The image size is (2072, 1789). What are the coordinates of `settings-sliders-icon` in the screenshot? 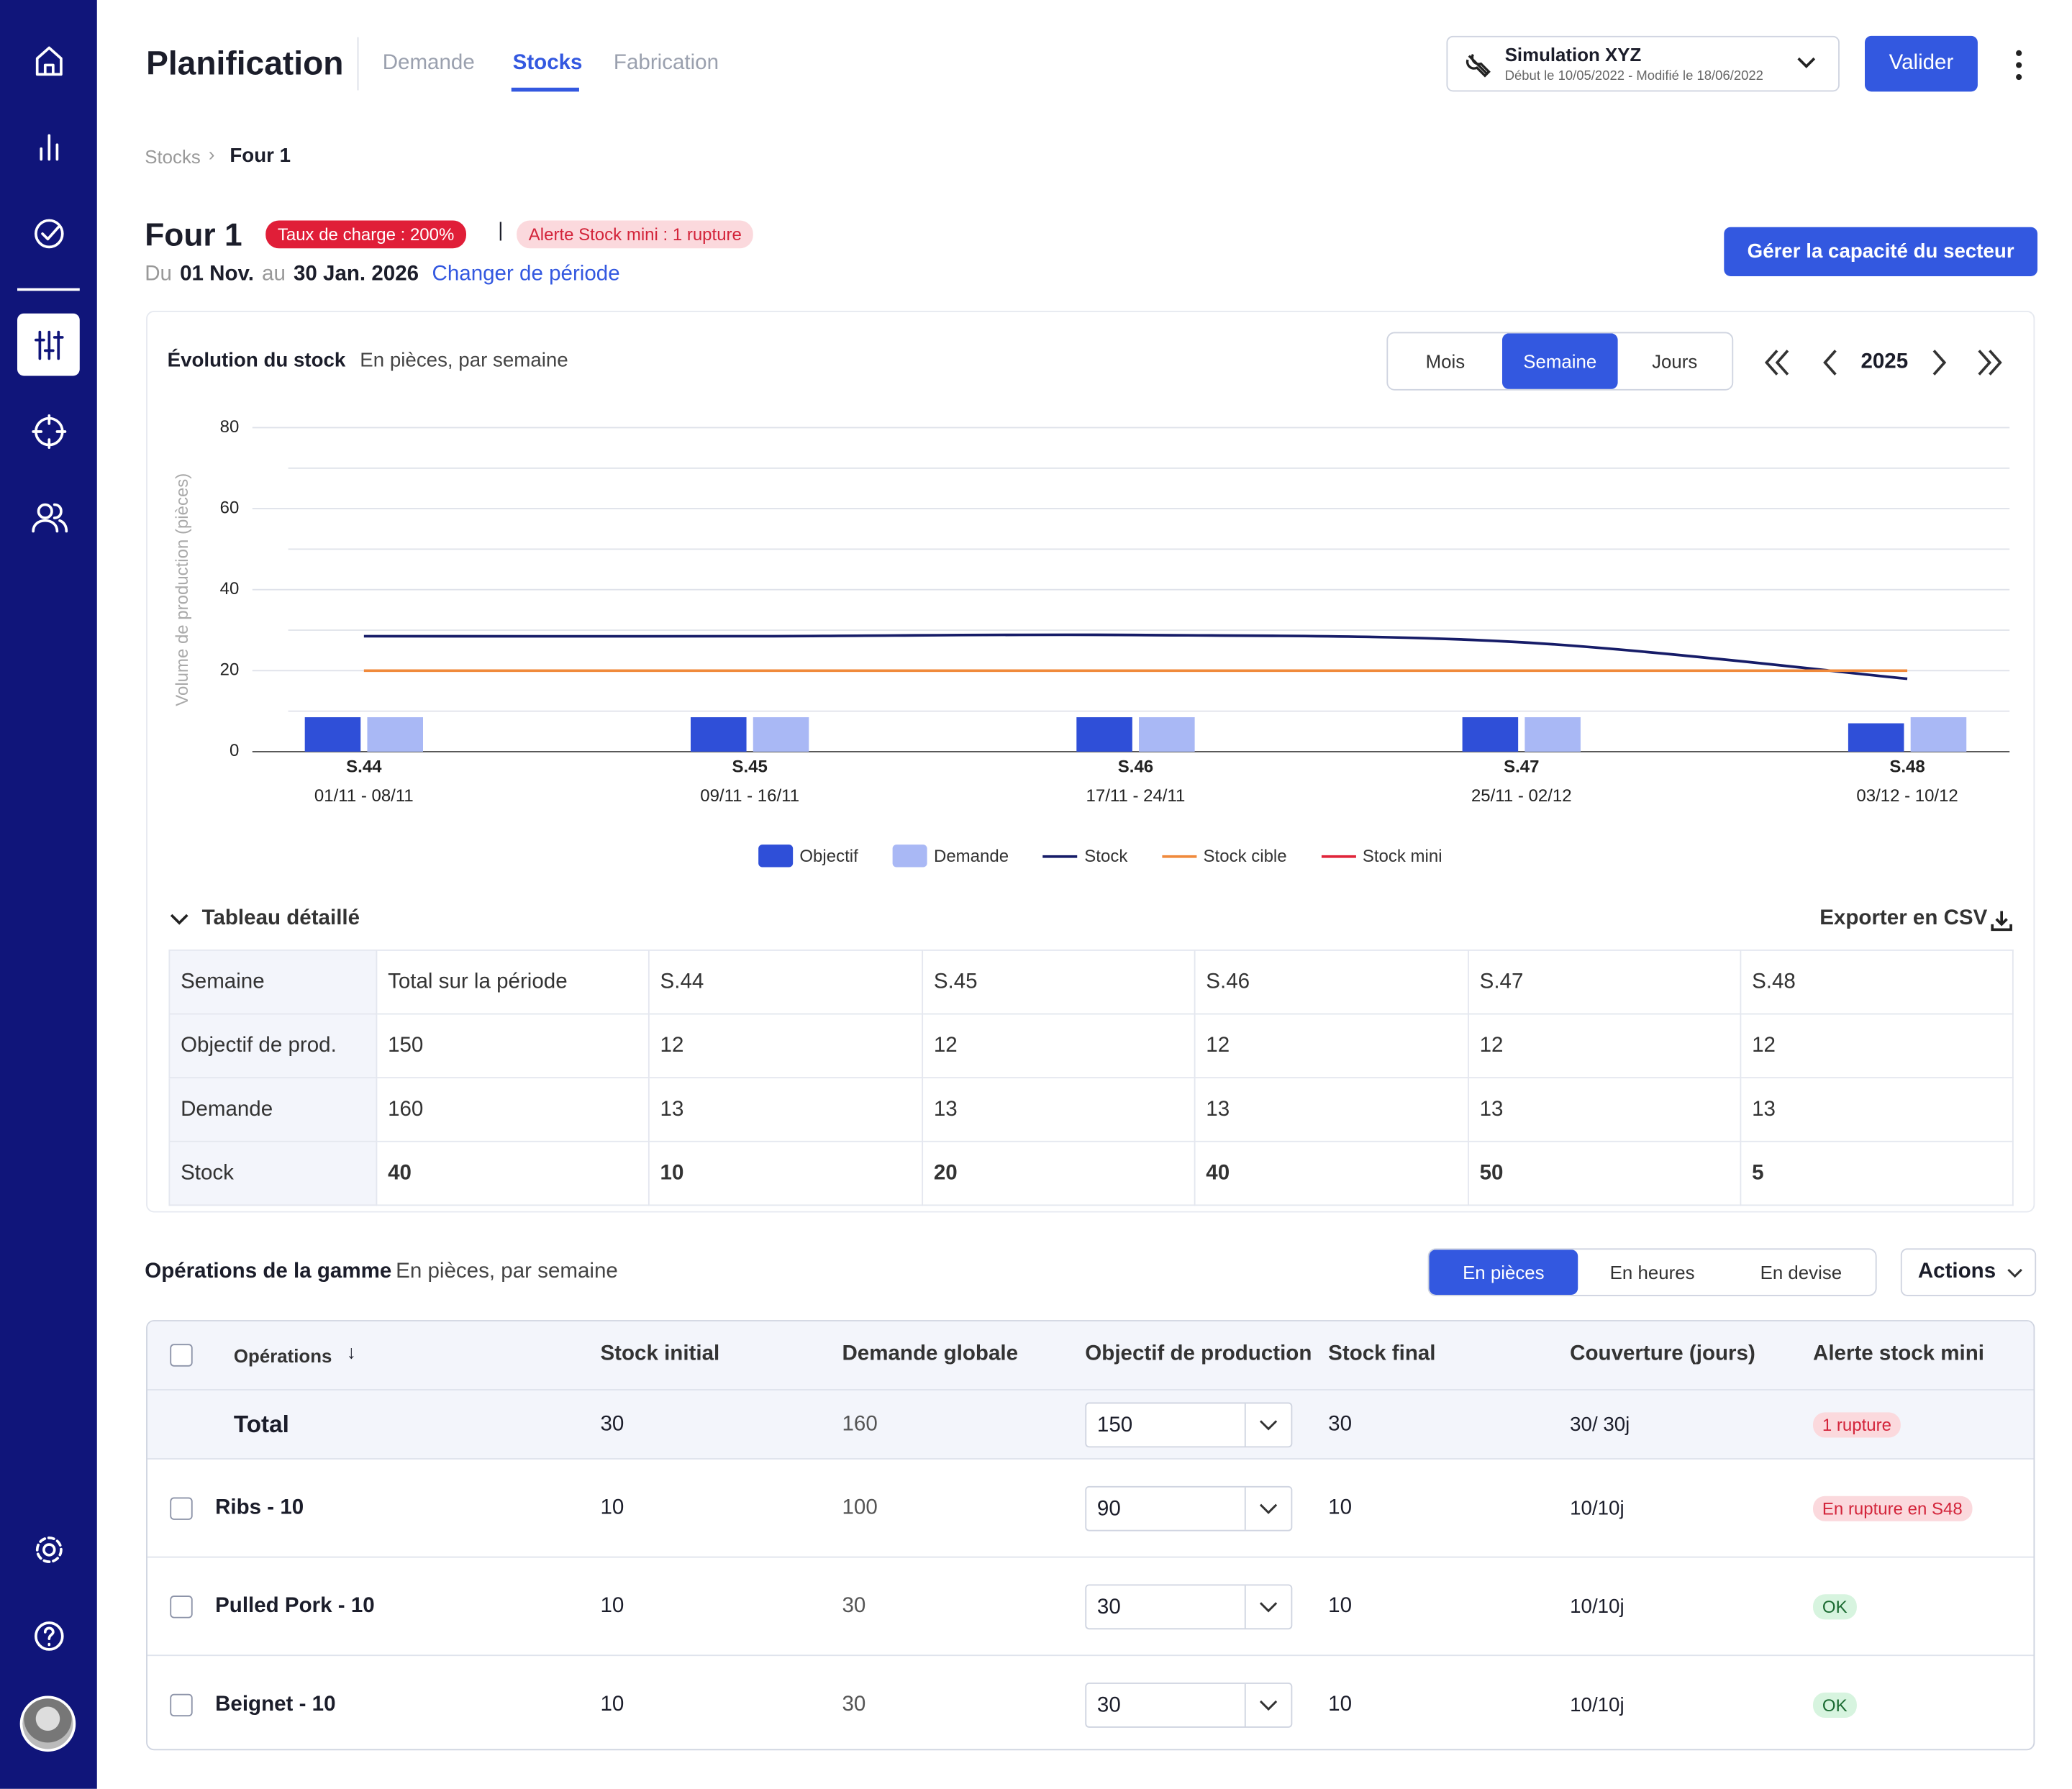 It's located at (49, 345).